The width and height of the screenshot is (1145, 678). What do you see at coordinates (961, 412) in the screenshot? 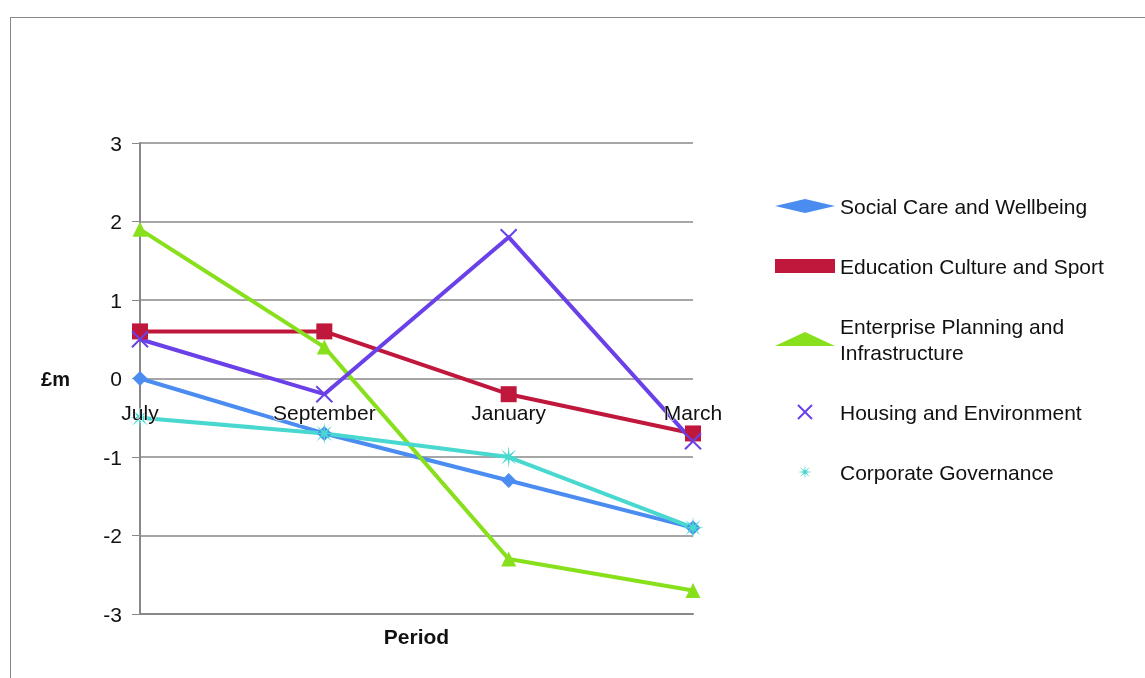
I see `legend-label: Housing and Environment` at bounding box center [961, 412].